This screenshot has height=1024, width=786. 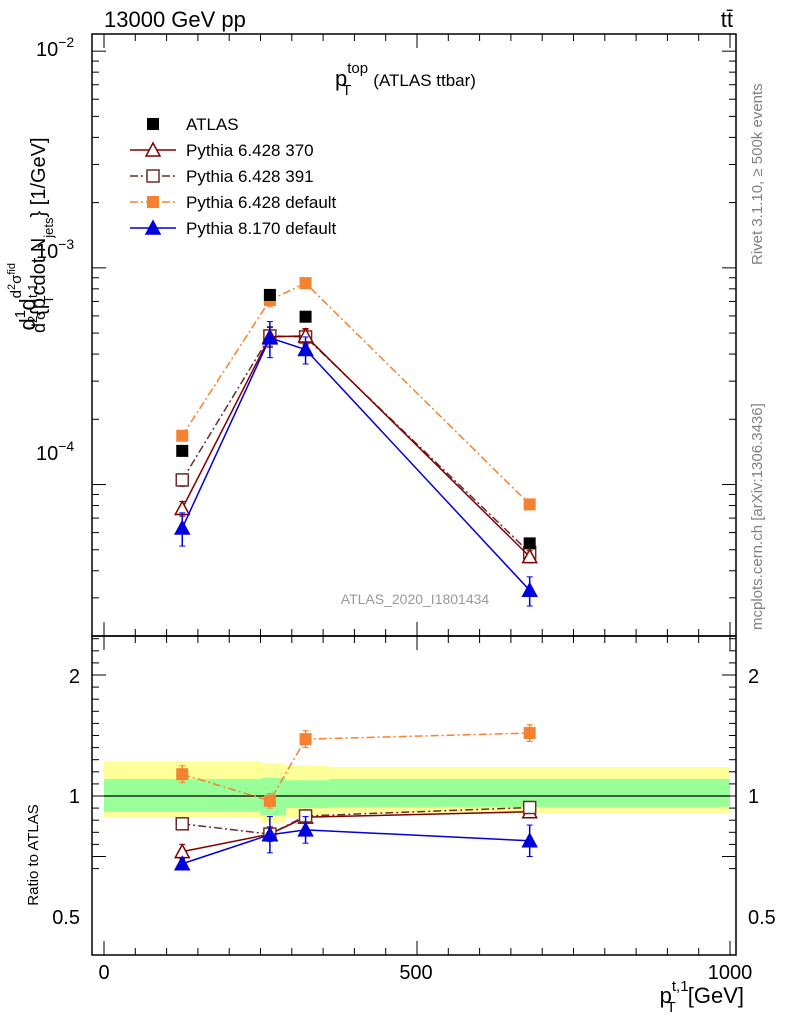 I want to click on xtick-labels: 0 500 1000, so click(x=425, y=973).